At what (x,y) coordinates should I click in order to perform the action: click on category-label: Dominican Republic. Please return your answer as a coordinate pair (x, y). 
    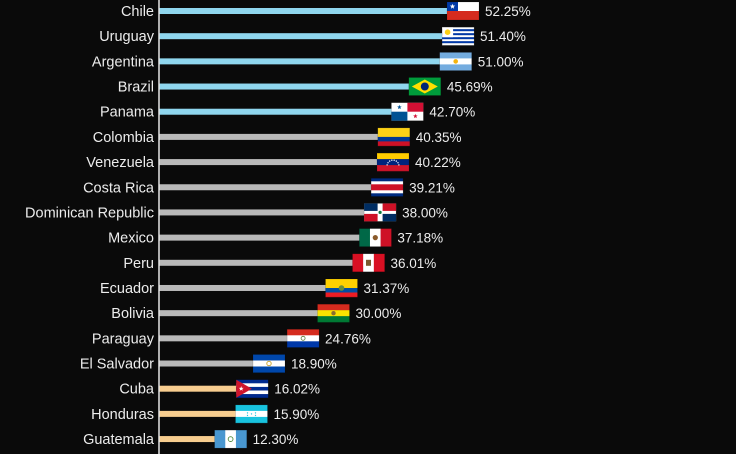
    Looking at the image, I should click on (89, 213).